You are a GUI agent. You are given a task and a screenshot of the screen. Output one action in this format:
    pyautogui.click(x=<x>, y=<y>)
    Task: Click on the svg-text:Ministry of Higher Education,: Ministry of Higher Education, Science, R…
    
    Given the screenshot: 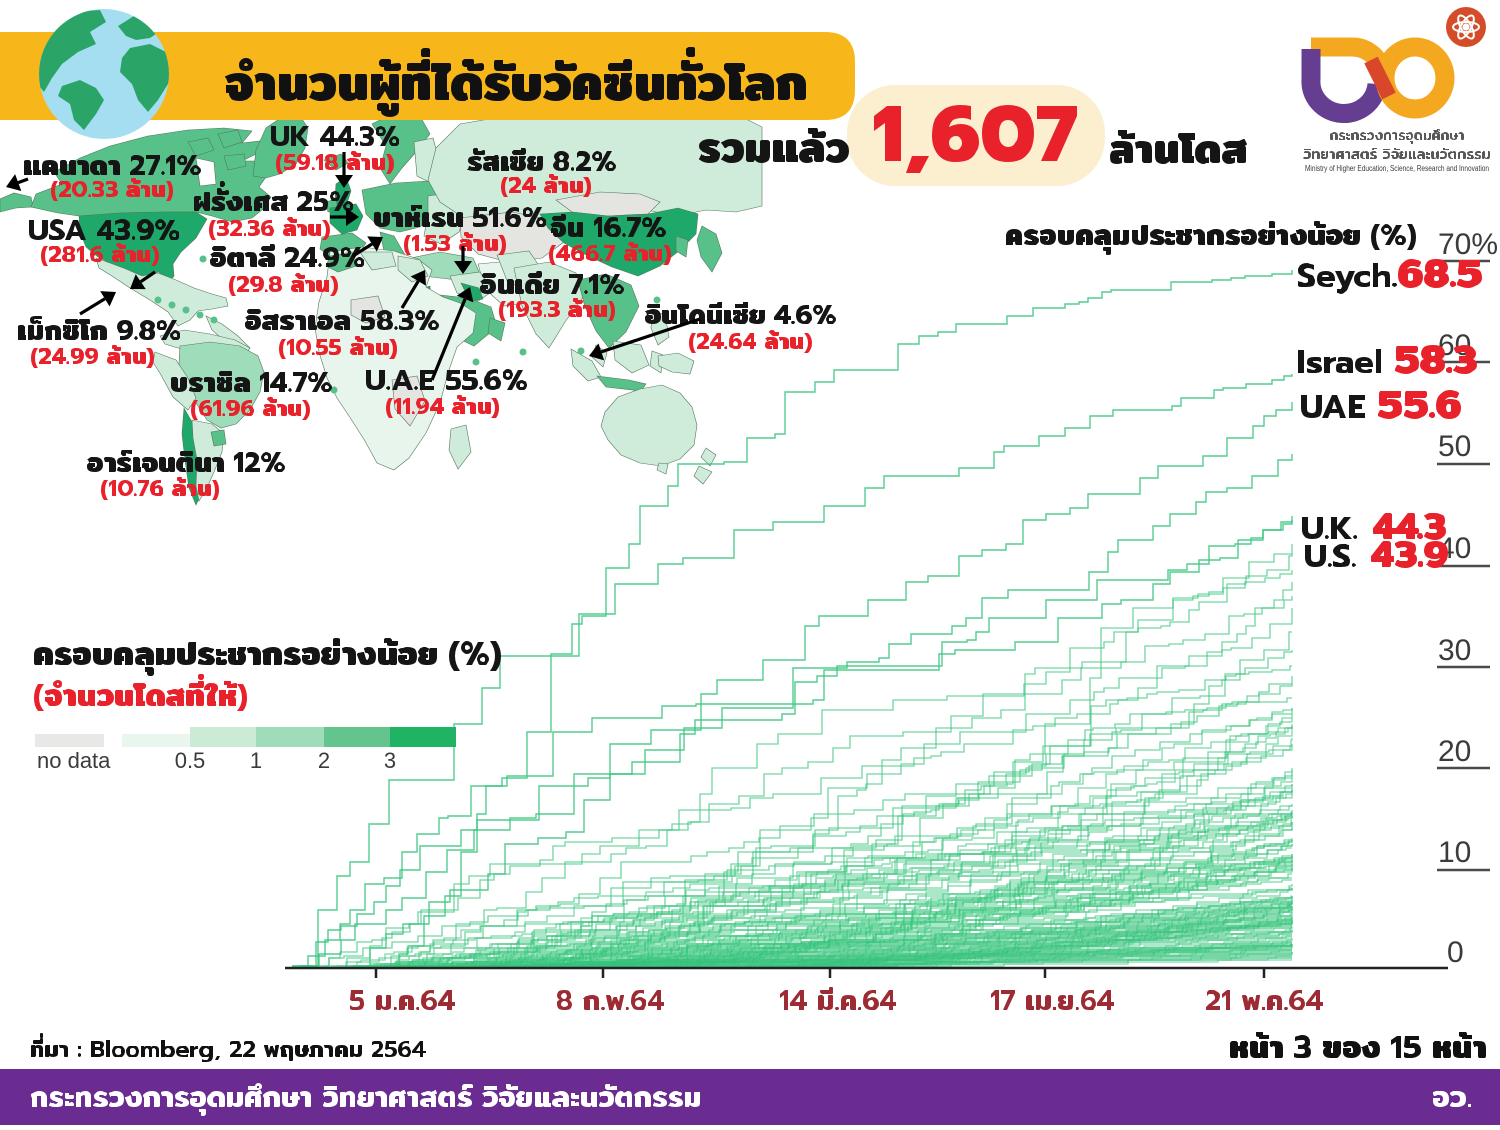 What is the action you would take?
    pyautogui.click(x=1397, y=168)
    